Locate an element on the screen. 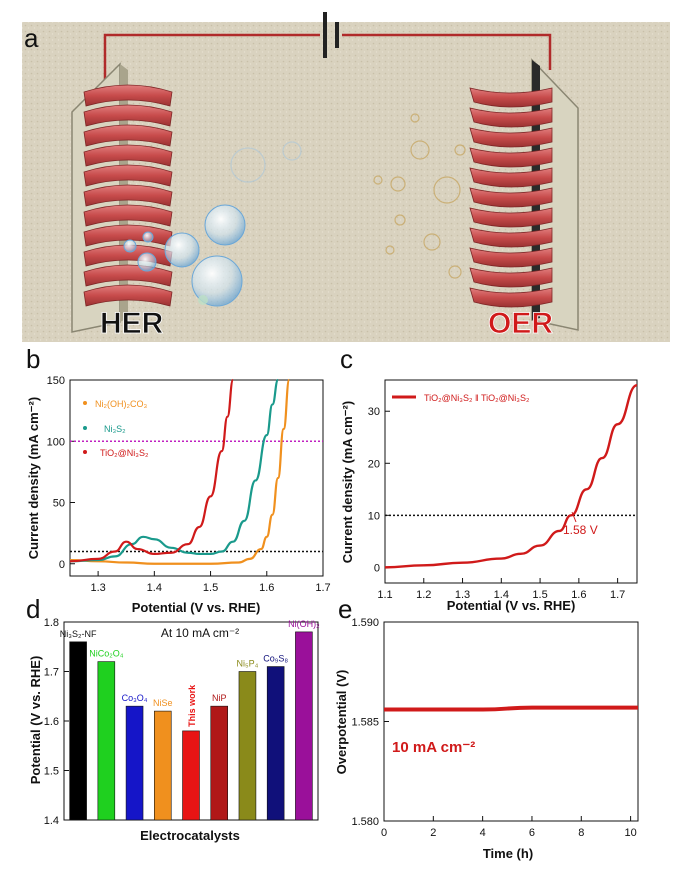  x-tick-label: 10 is located at coordinates (630, 833).